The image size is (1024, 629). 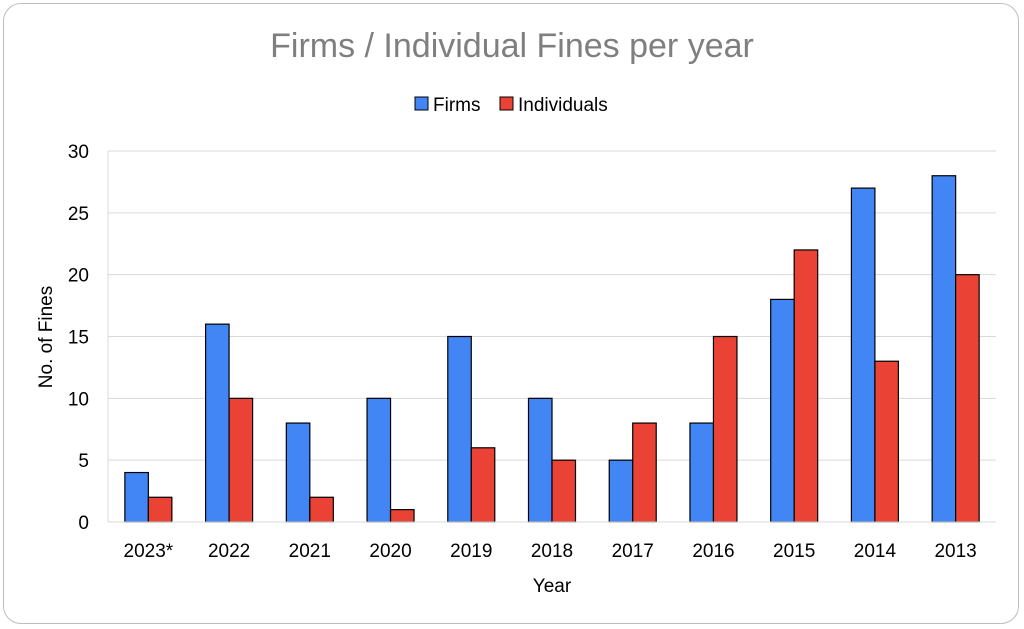 I want to click on x-axis-label: Year, so click(x=552, y=586).